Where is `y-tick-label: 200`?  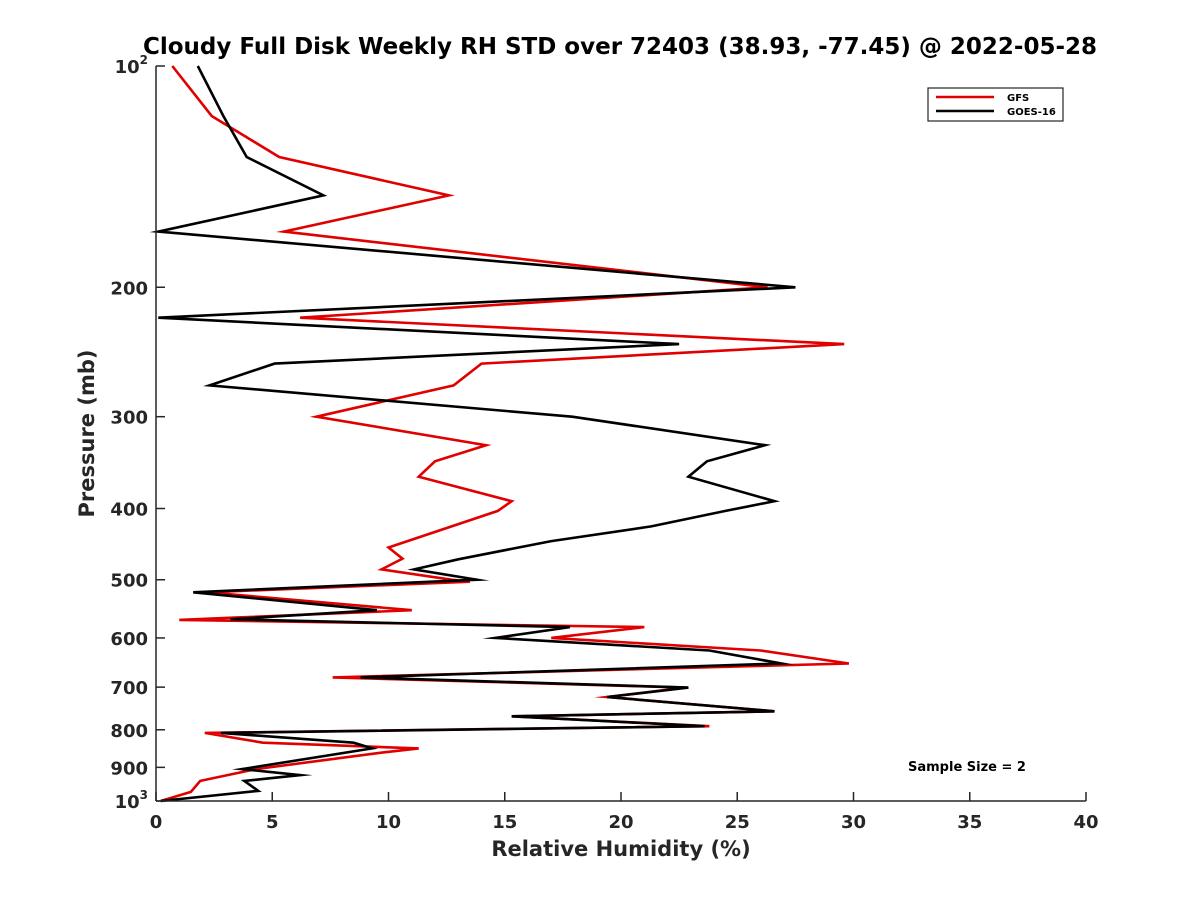
y-tick-label: 200 is located at coordinates (129, 288).